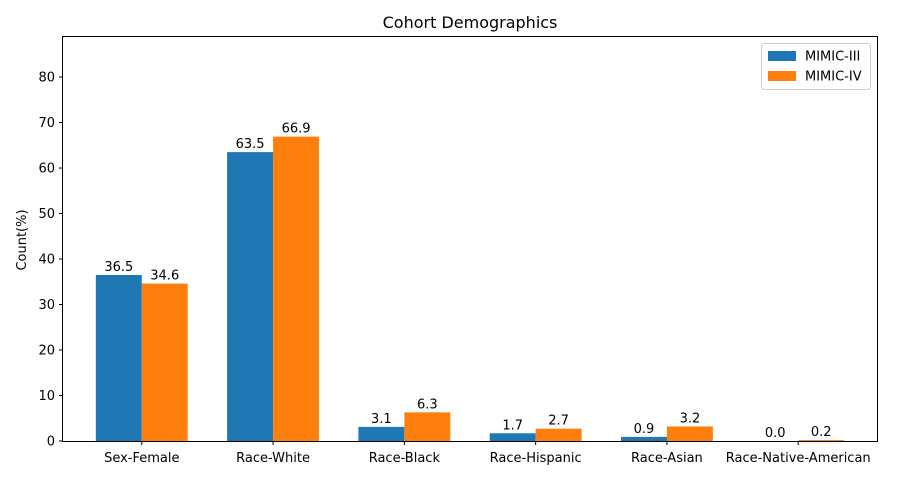  I want to click on bar-value-label: 0.9, so click(644, 429).